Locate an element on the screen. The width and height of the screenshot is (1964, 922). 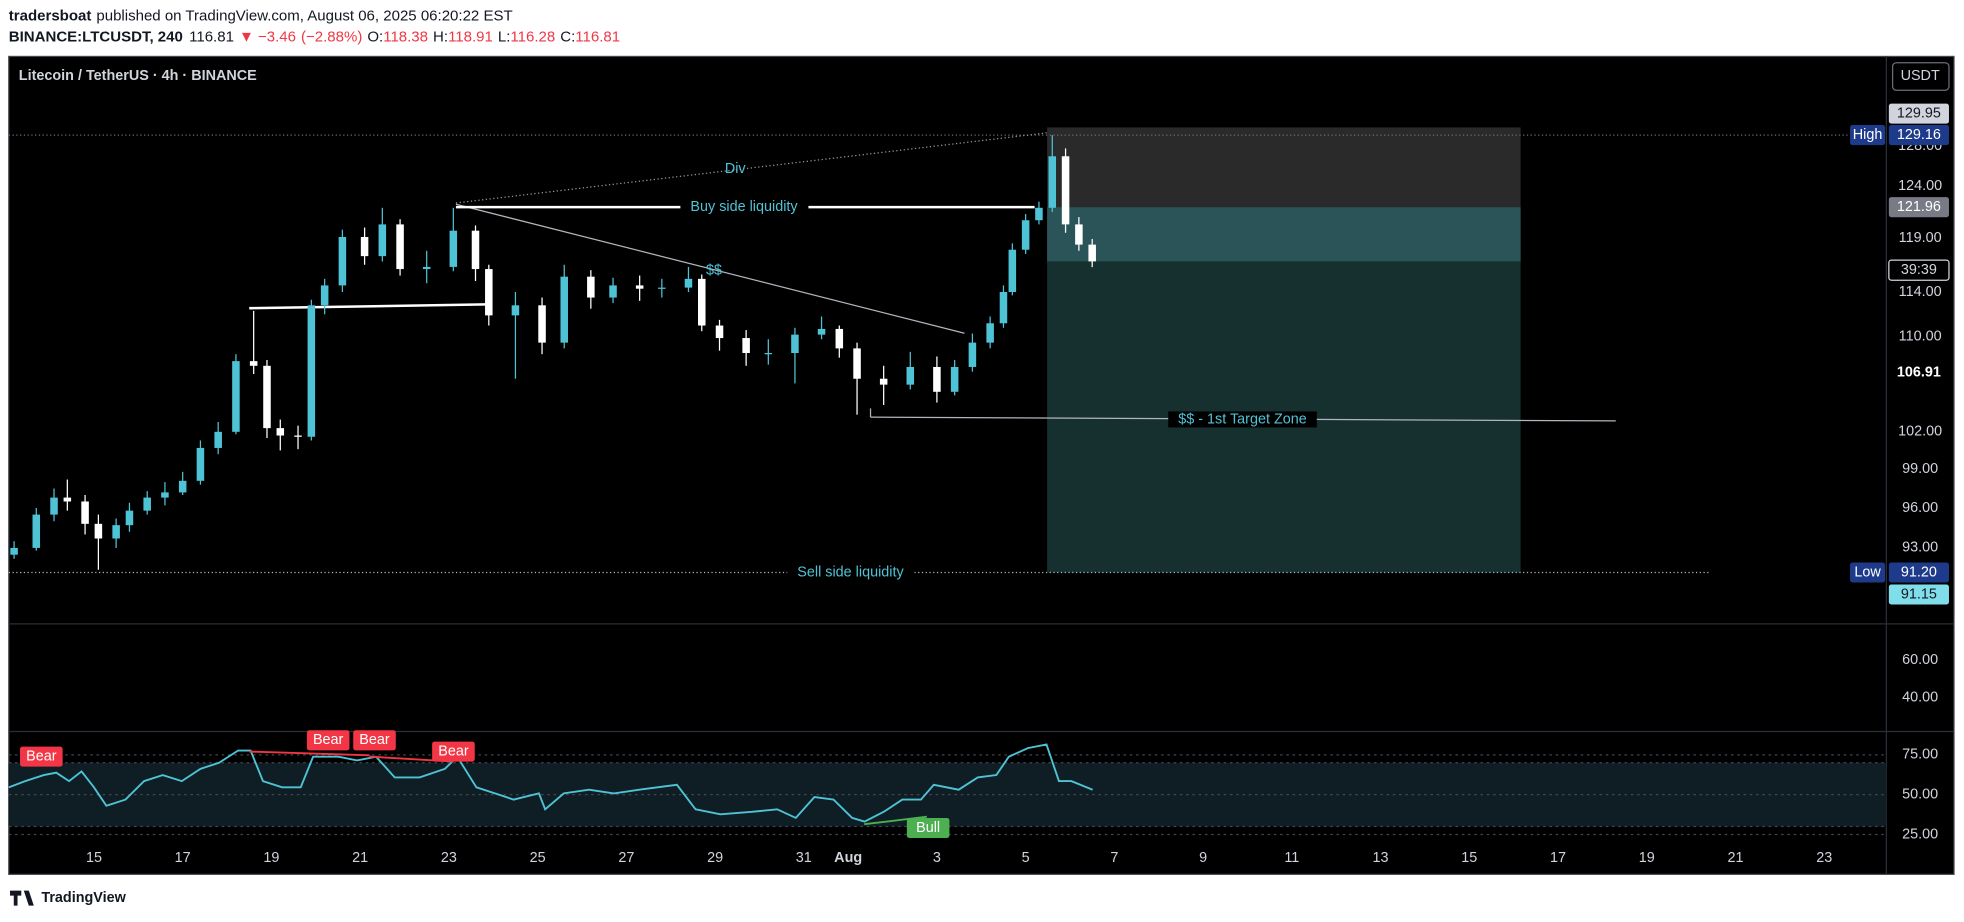
countdown: 39:39 is located at coordinates (1919, 270).